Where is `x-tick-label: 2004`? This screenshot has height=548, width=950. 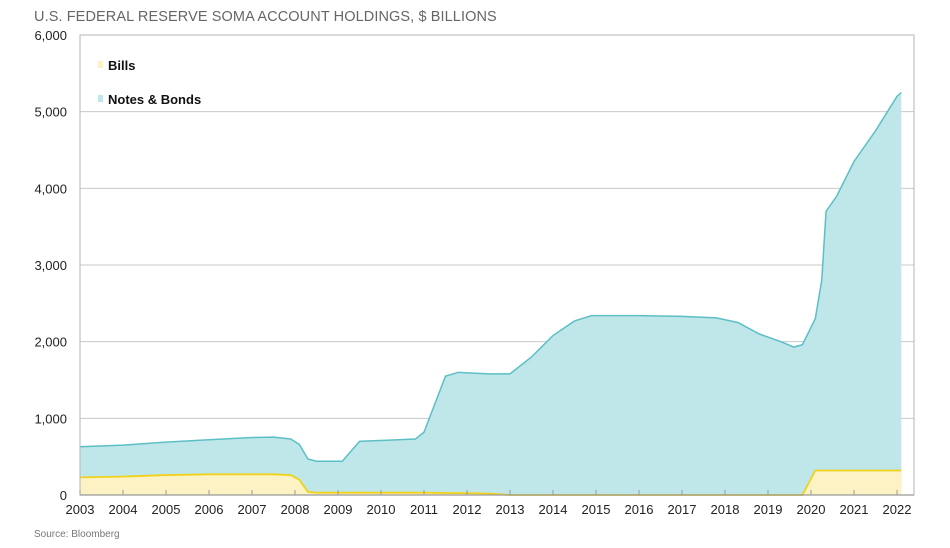 x-tick-label: 2004 is located at coordinates (123, 509).